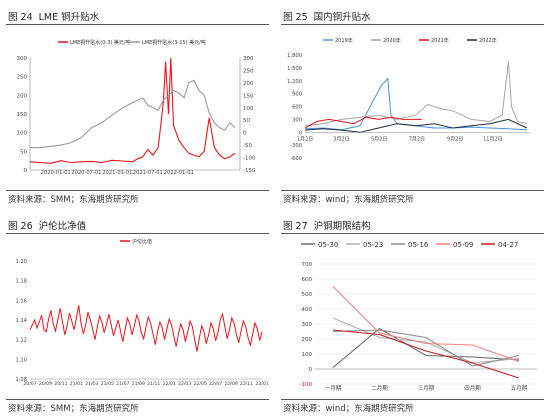 The height and width of the screenshot is (418, 550). I want to click on y-right-tick-label: 100, so click(248, 109).